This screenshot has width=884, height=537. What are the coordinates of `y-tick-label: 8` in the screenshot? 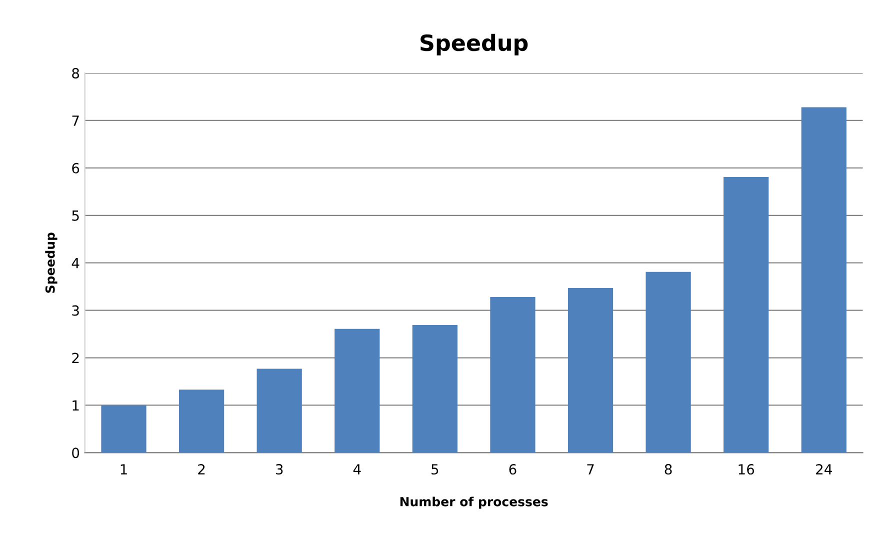 It's located at (76, 73).